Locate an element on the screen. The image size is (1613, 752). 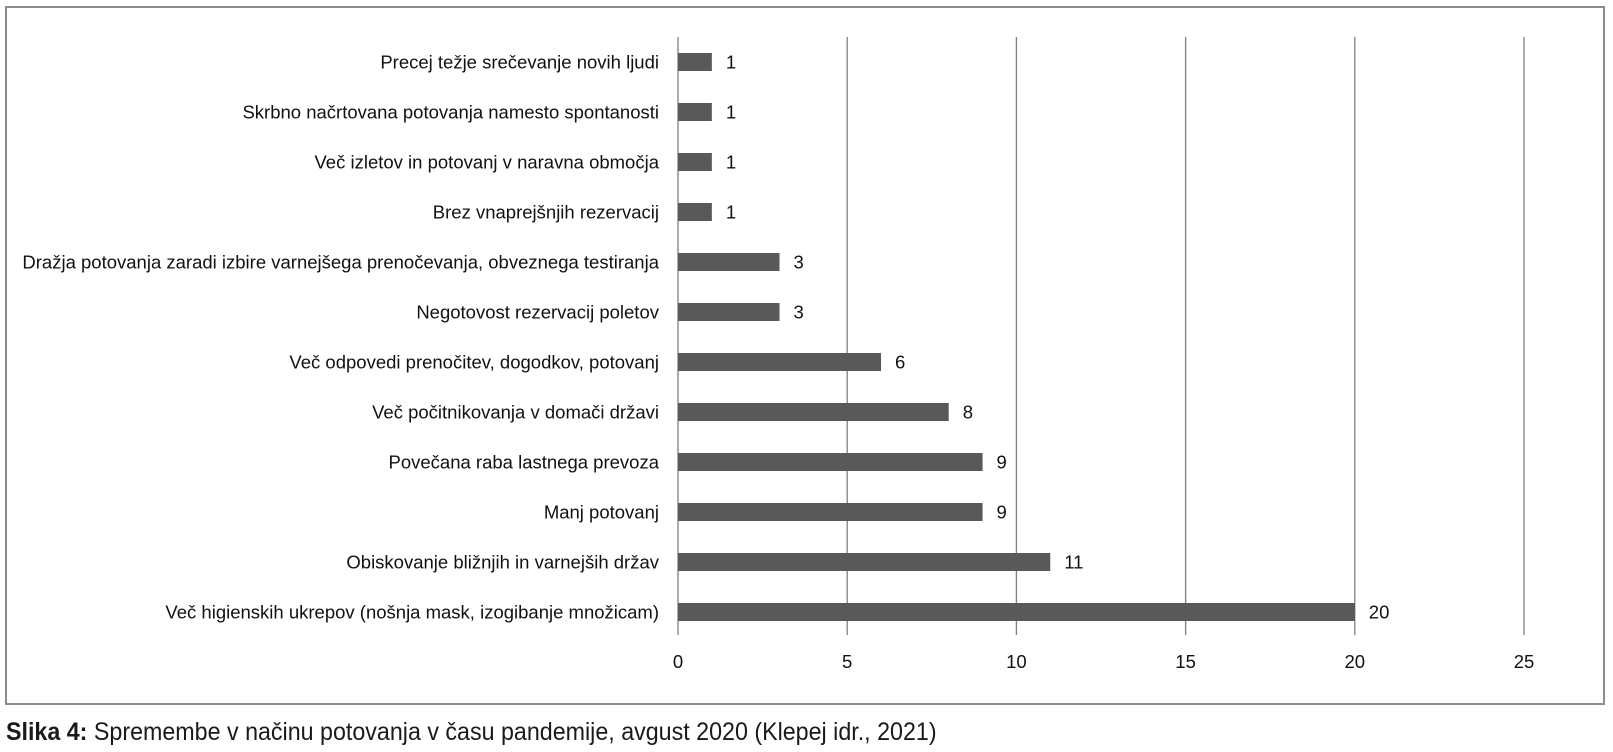
category-label-6: Negotovost rezervacij poletov is located at coordinates (537, 312).